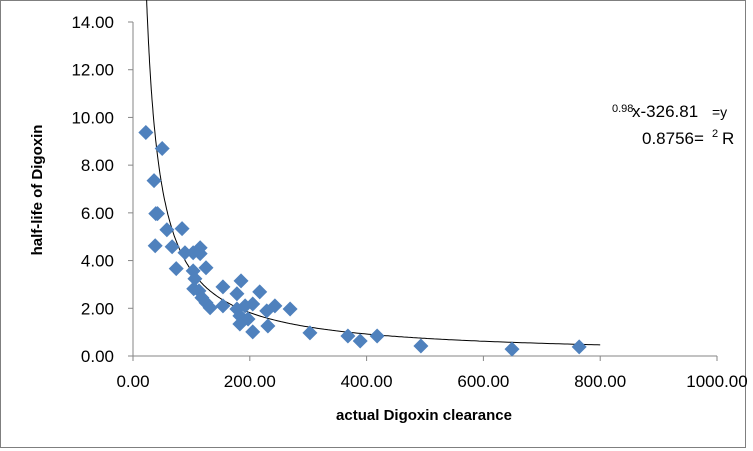 Image resolution: width=753 pixels, height=451 pixels. Describe the element at coordinates (483, 381) in the screenshot. I see `x-tick-label: 600.00` at that location.